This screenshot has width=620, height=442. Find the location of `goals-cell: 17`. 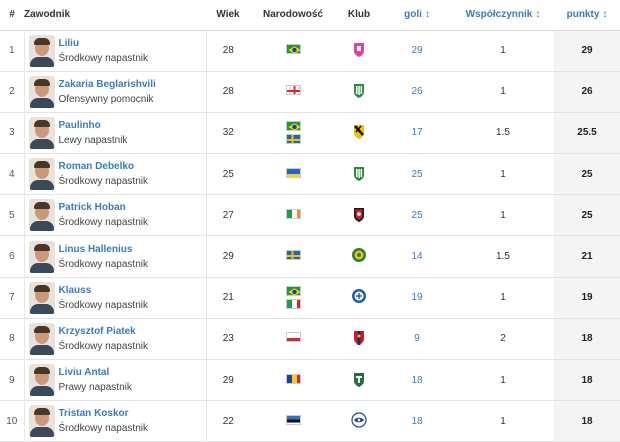

goals-cell: 17 is located at coordinates (417, 133).